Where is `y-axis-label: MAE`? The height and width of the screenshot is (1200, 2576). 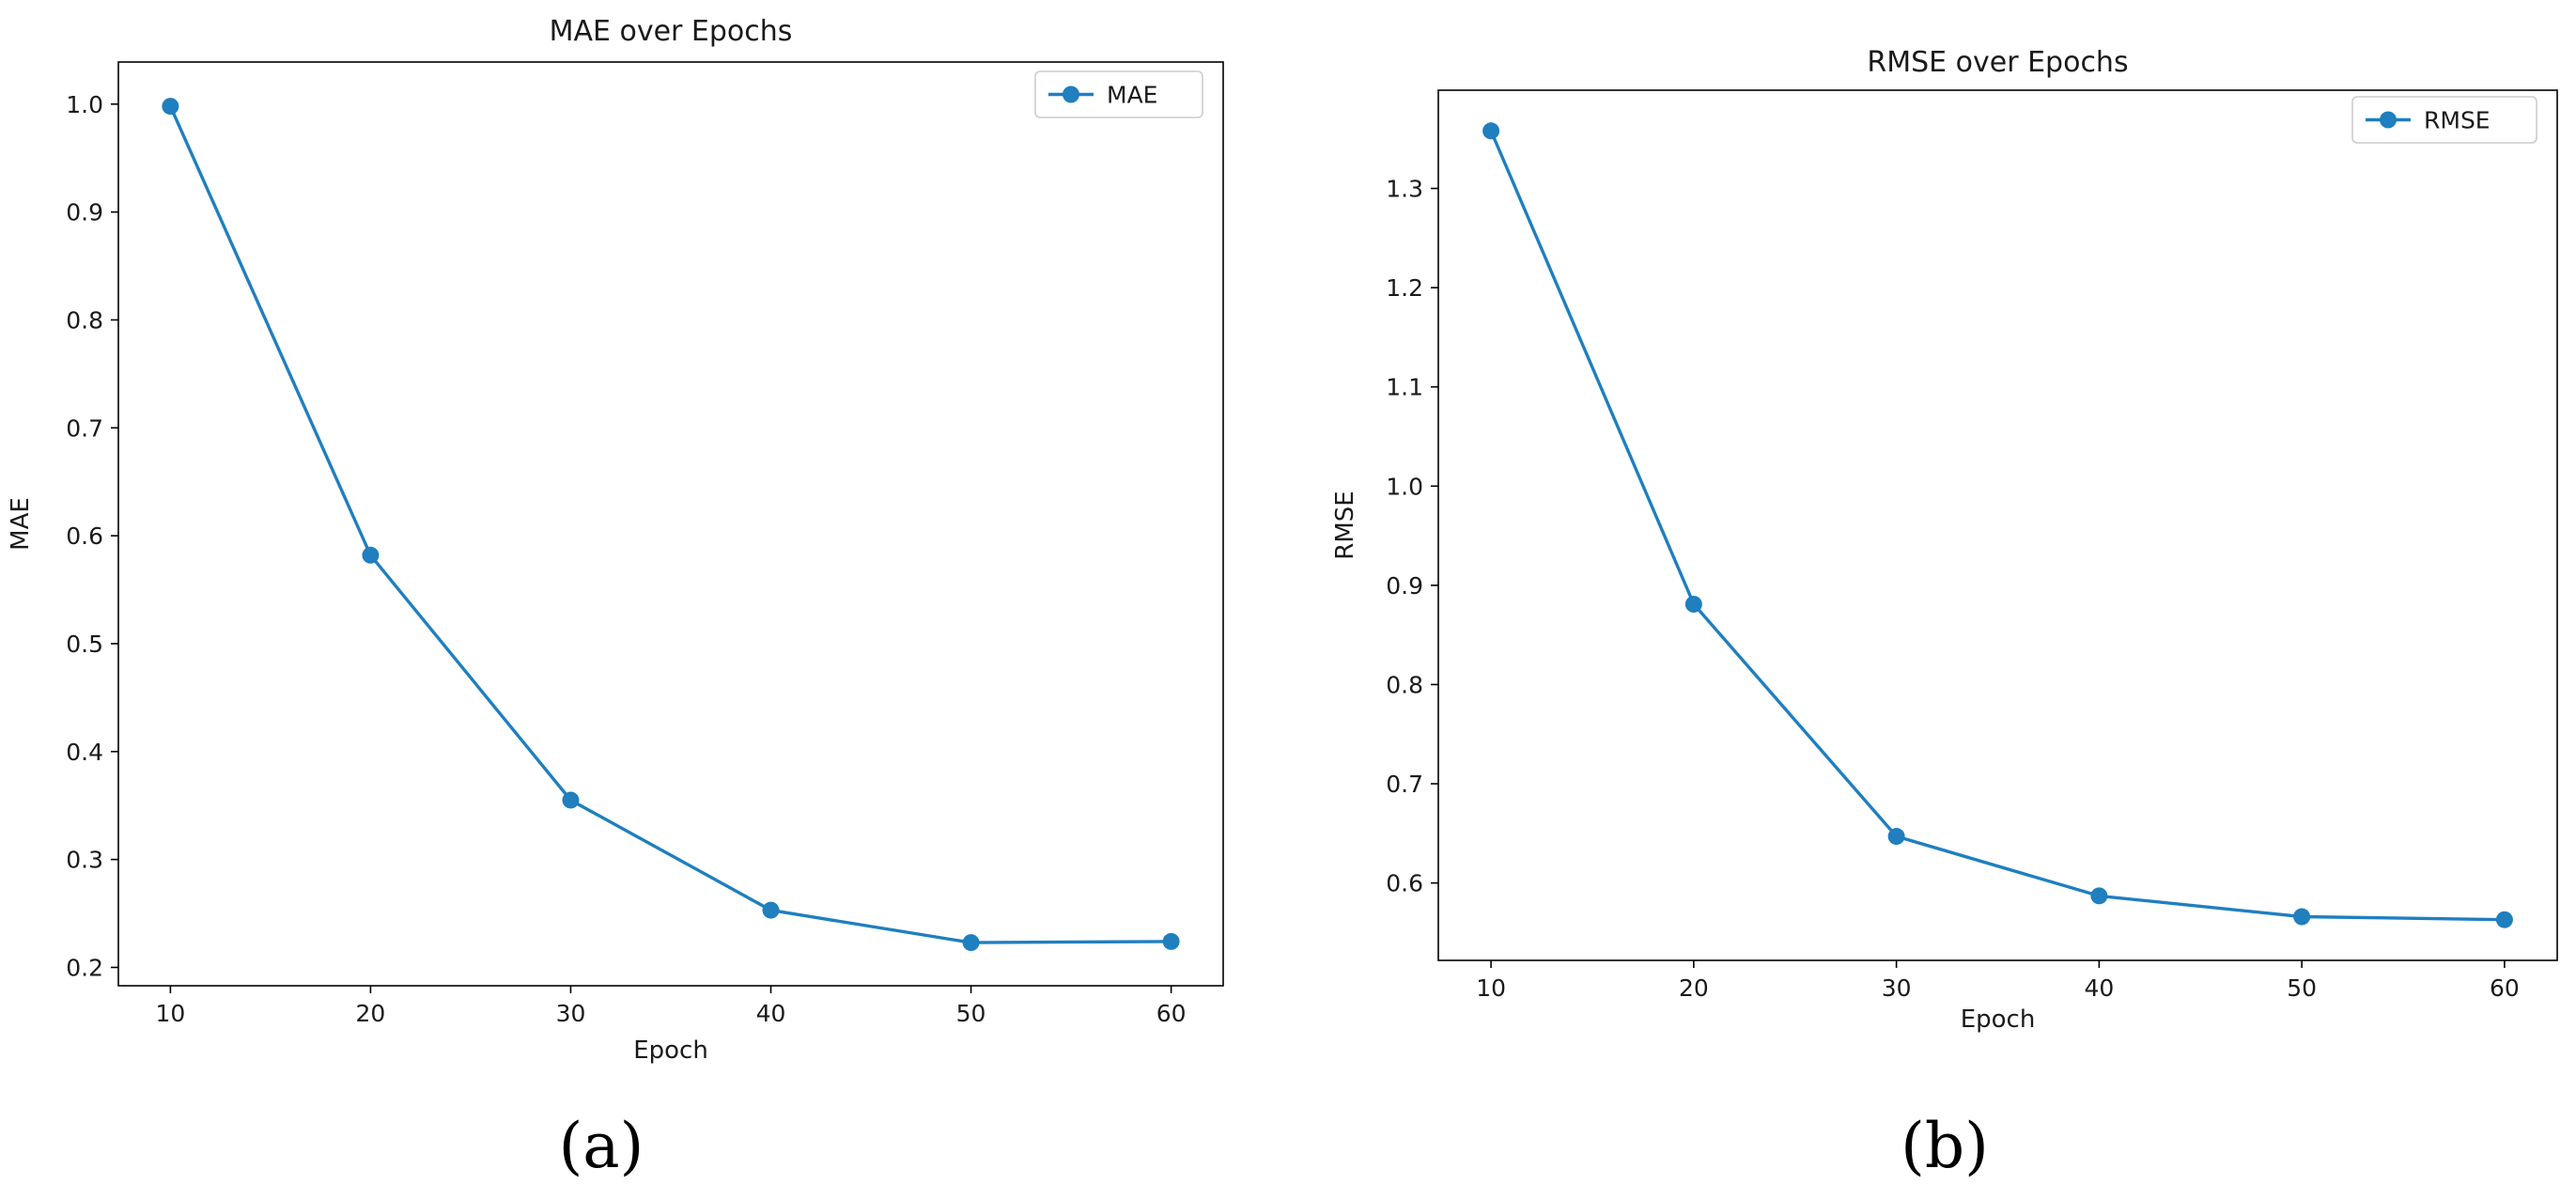
y-axis-label: MAE is located at coordinates (21, 524).